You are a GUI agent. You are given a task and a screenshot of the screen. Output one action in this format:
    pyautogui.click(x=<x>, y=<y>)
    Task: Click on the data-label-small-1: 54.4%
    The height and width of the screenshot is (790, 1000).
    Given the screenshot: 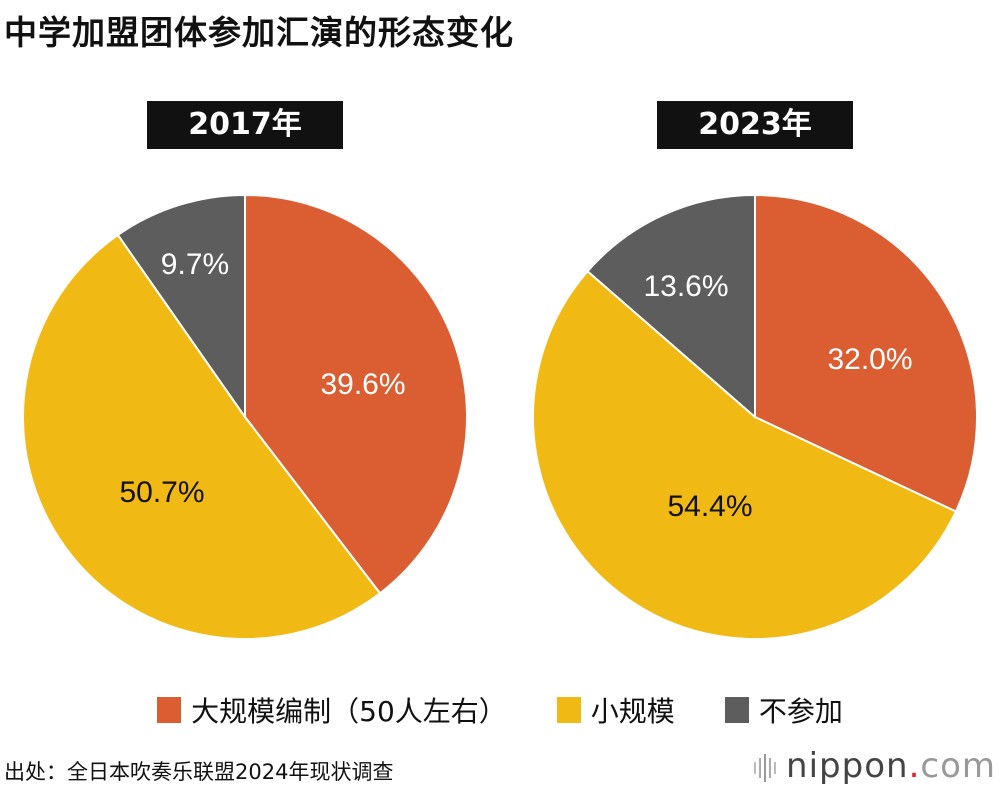 What is the action you would take?
    pyautogui.click(x=709, y=506)
    